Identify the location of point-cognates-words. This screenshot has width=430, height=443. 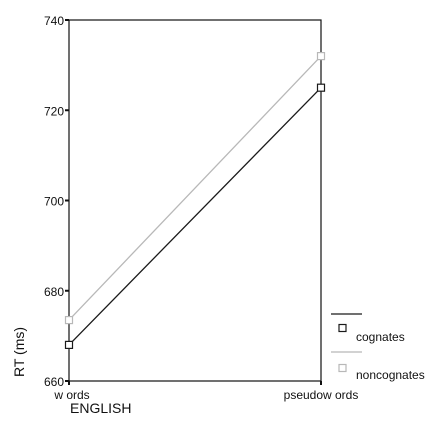
(69, 344).